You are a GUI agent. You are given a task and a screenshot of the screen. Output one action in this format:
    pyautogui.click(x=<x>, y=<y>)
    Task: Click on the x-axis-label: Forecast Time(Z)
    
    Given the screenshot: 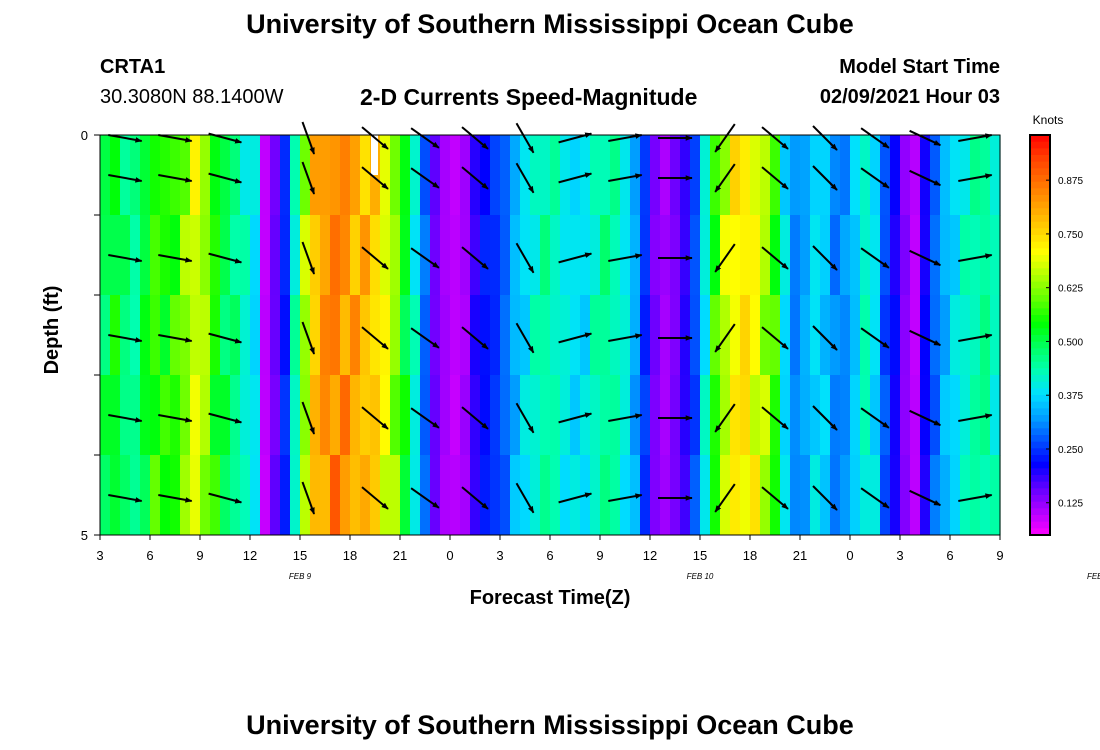 What is the action you would take?
    pyautogui.click(x=550, y=598)
    